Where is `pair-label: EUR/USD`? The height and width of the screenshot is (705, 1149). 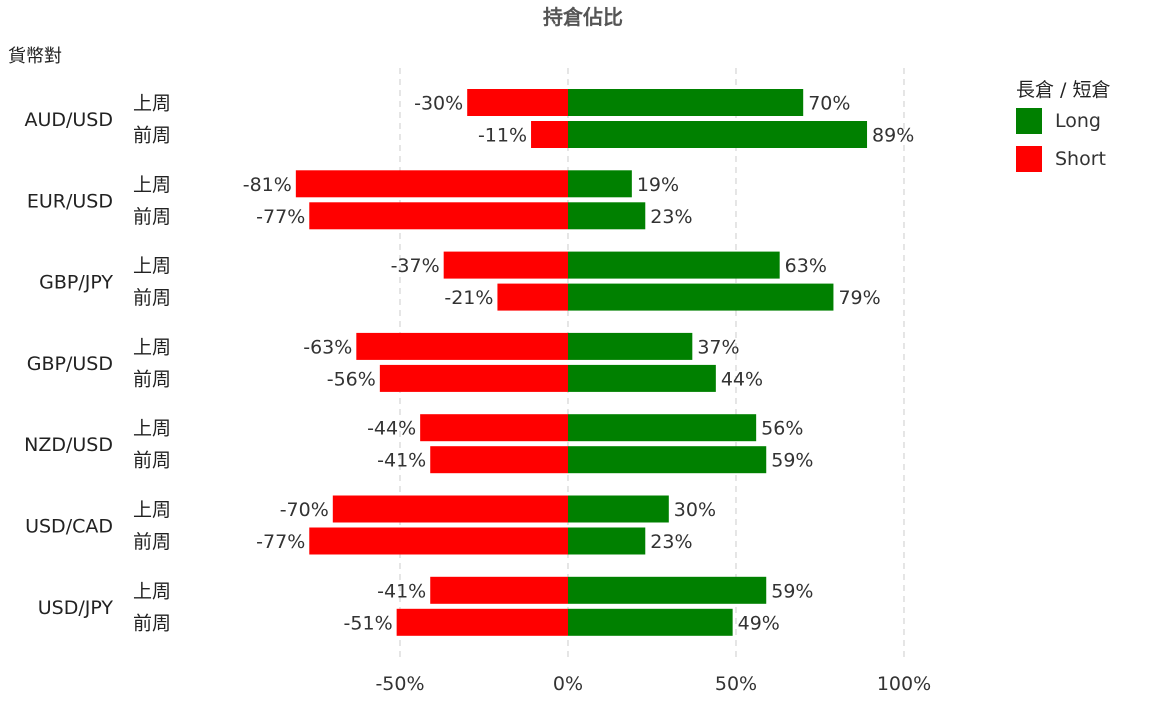
pair-label: EUR/USD is located at coordinates (70, 201).